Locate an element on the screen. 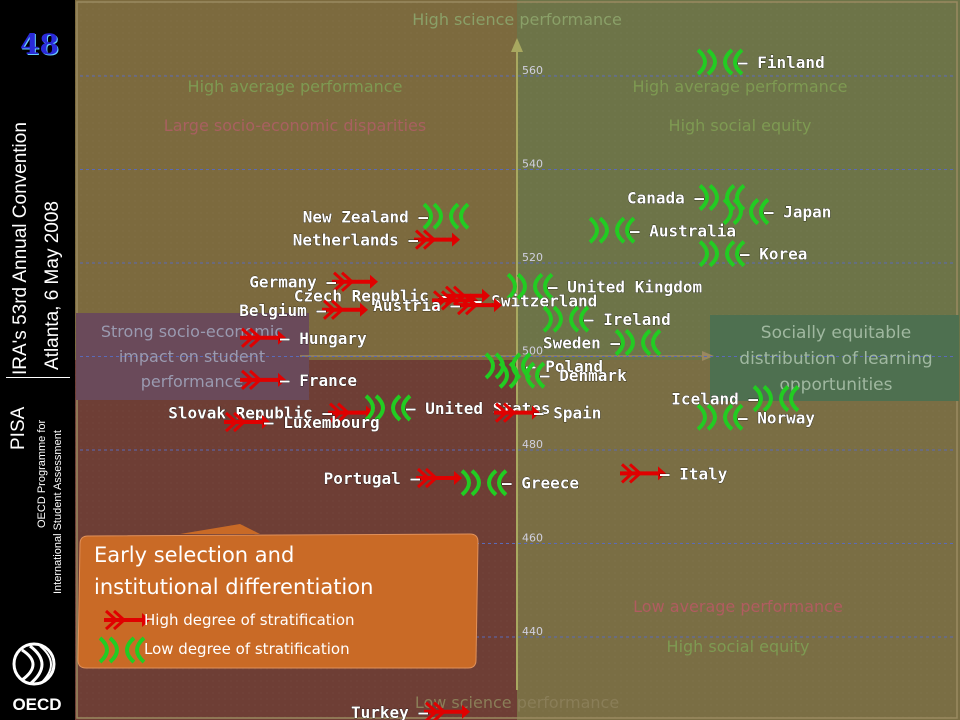 Image resolution: width=960 pixels, height=720 pixels. convention-title: IRA's 53rd Annual Convention is located at coordinates (20, 248).